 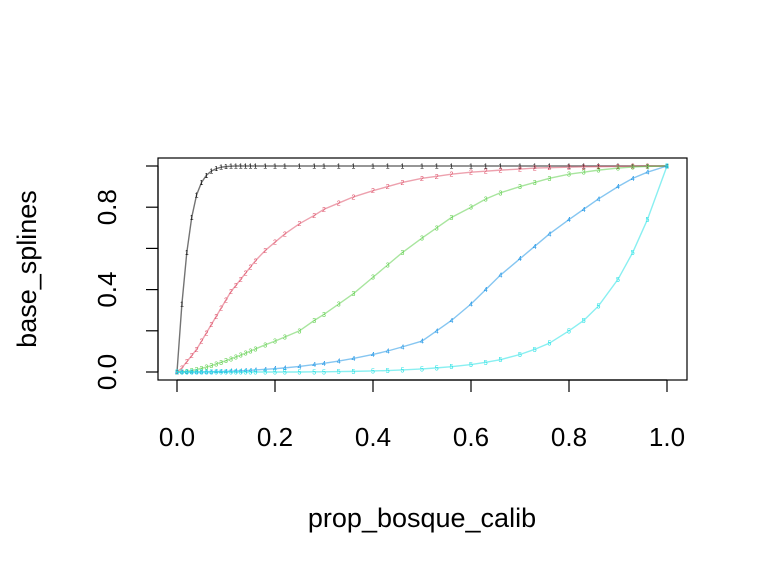 I want to click on y-axis: 0.0 0.4 0.8, so click(x=125, y=277).